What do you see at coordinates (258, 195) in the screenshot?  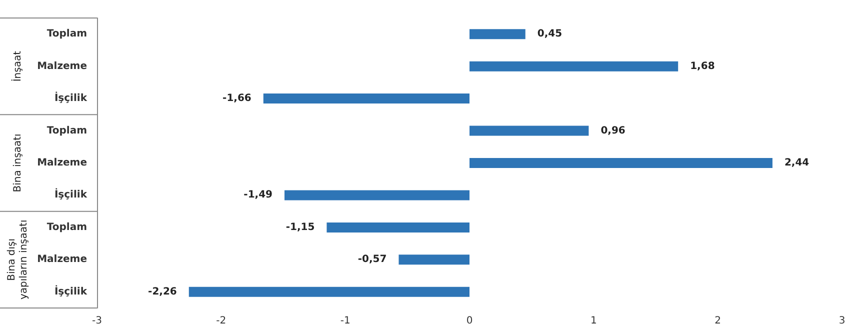 I see `data-label: -1,49` at bounding box center [258, 195].